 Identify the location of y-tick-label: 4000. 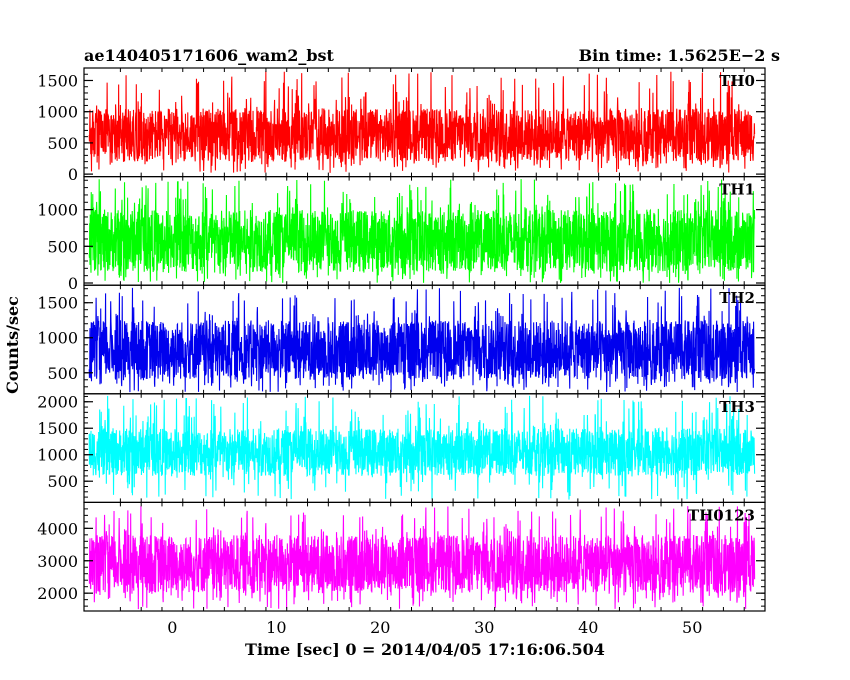
(57, 528).